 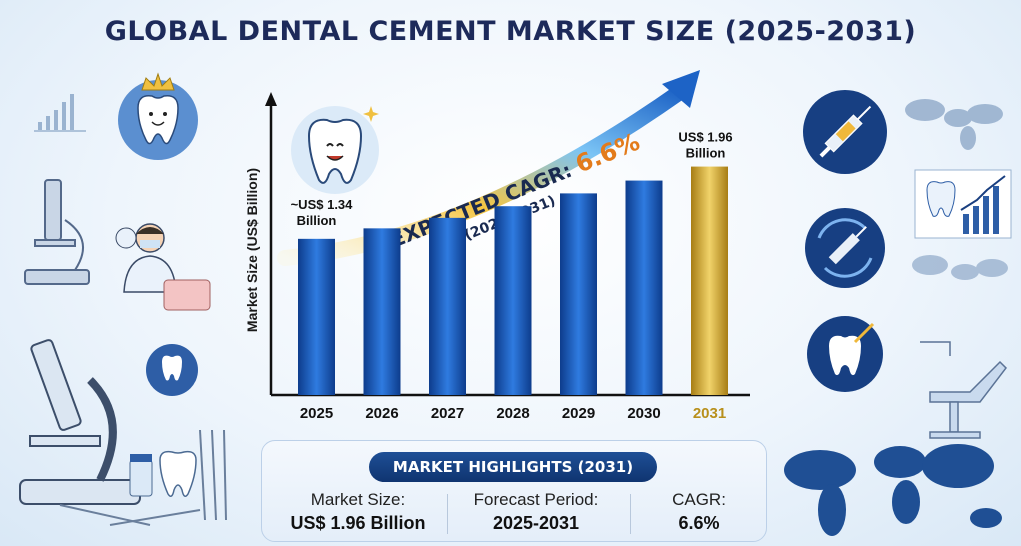 I want to click on bar-2031, so click(x=709, y=280).